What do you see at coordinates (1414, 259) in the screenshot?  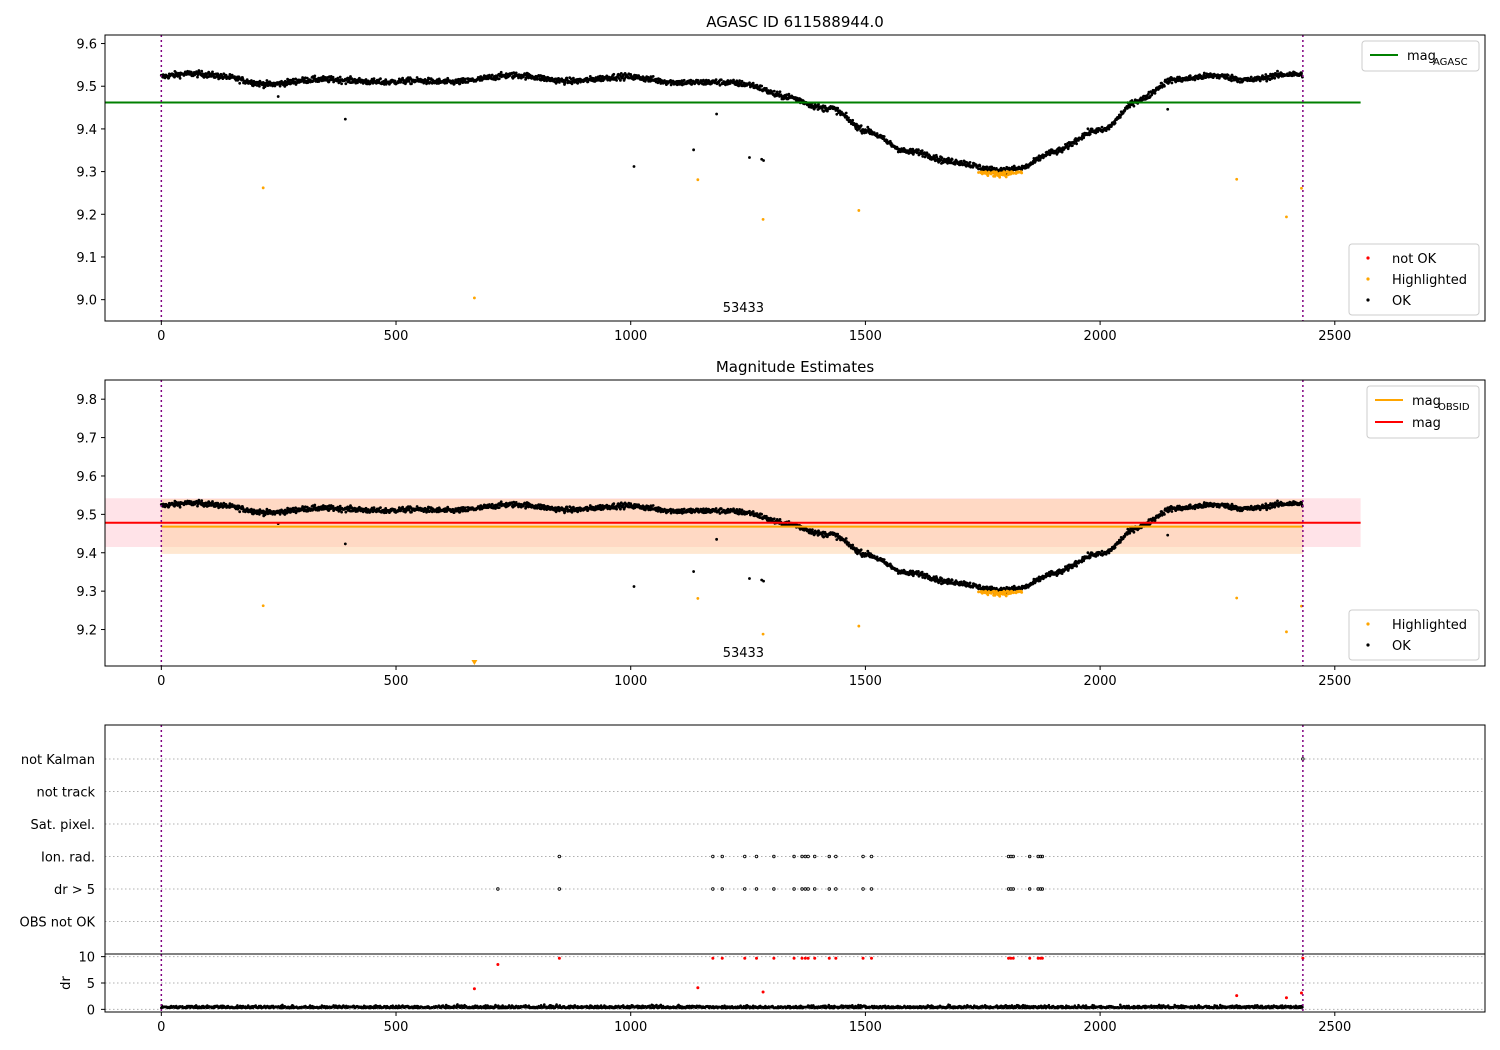 I see `legend-label: not OK` at bounding box center [1414, 259].